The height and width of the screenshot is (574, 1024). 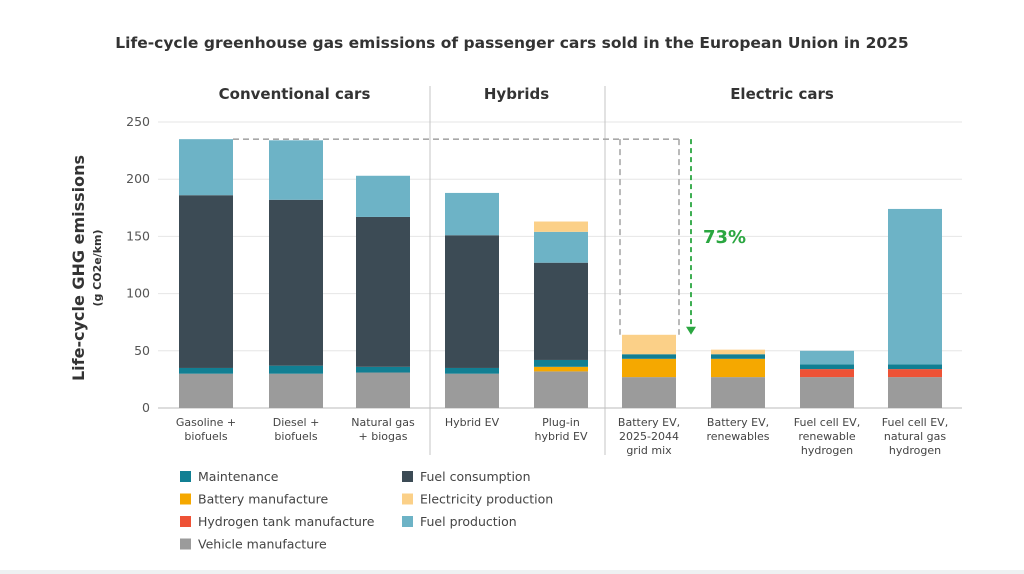 I want to click on y-axis-unit: (g CO2e/km), so click(x=97, y=267).